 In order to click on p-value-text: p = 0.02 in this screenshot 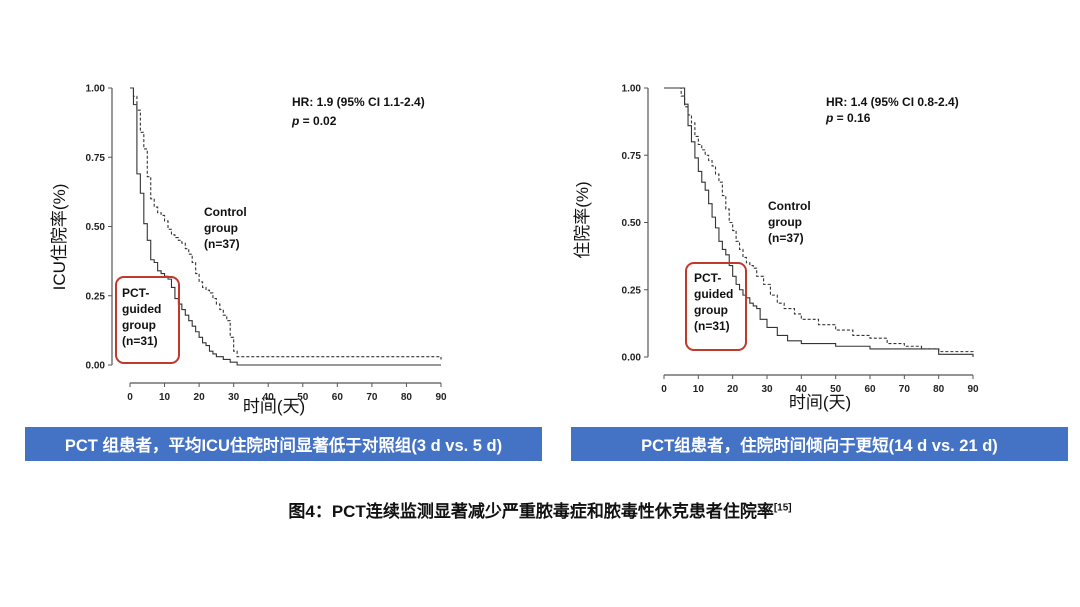, I will do `click(314, 121)`.